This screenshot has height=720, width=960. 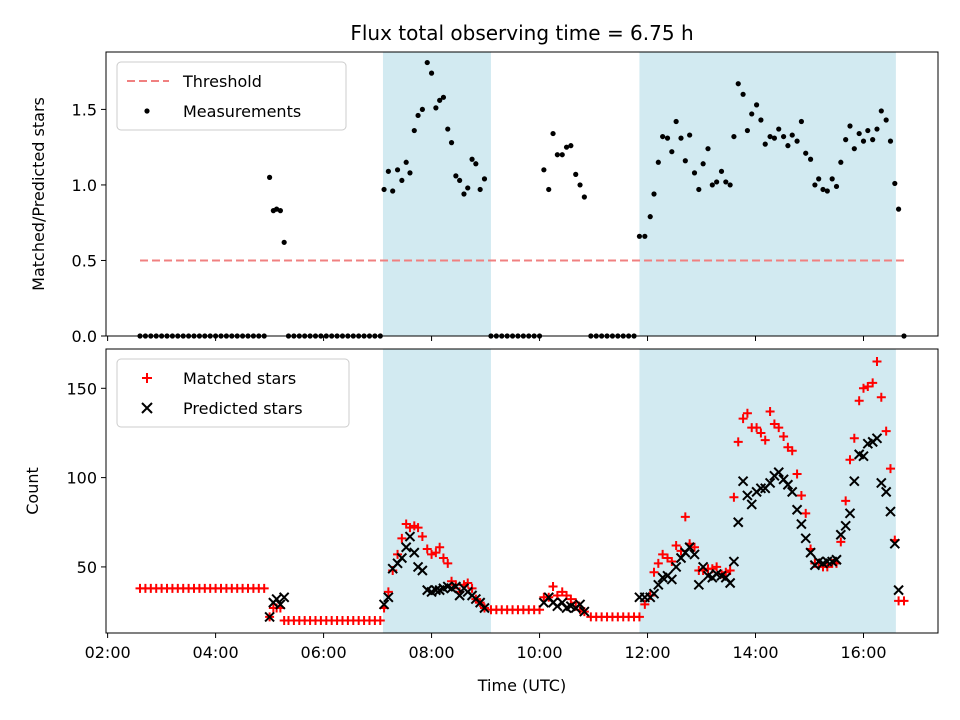 I want to click on x-tick-label: 08:00, so click(x=432, y=652).